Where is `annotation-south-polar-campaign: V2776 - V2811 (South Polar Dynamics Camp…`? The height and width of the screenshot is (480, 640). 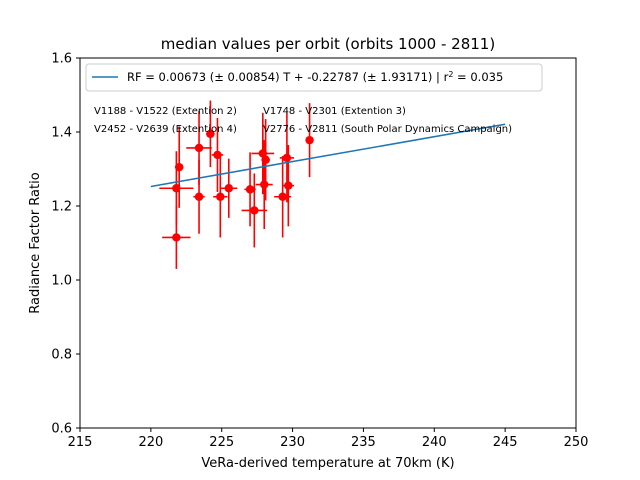
annotation-south-polar-campaign: V2776 - V2811 (South Polar Dynamics Camp… is located at coordinates (387, 129).